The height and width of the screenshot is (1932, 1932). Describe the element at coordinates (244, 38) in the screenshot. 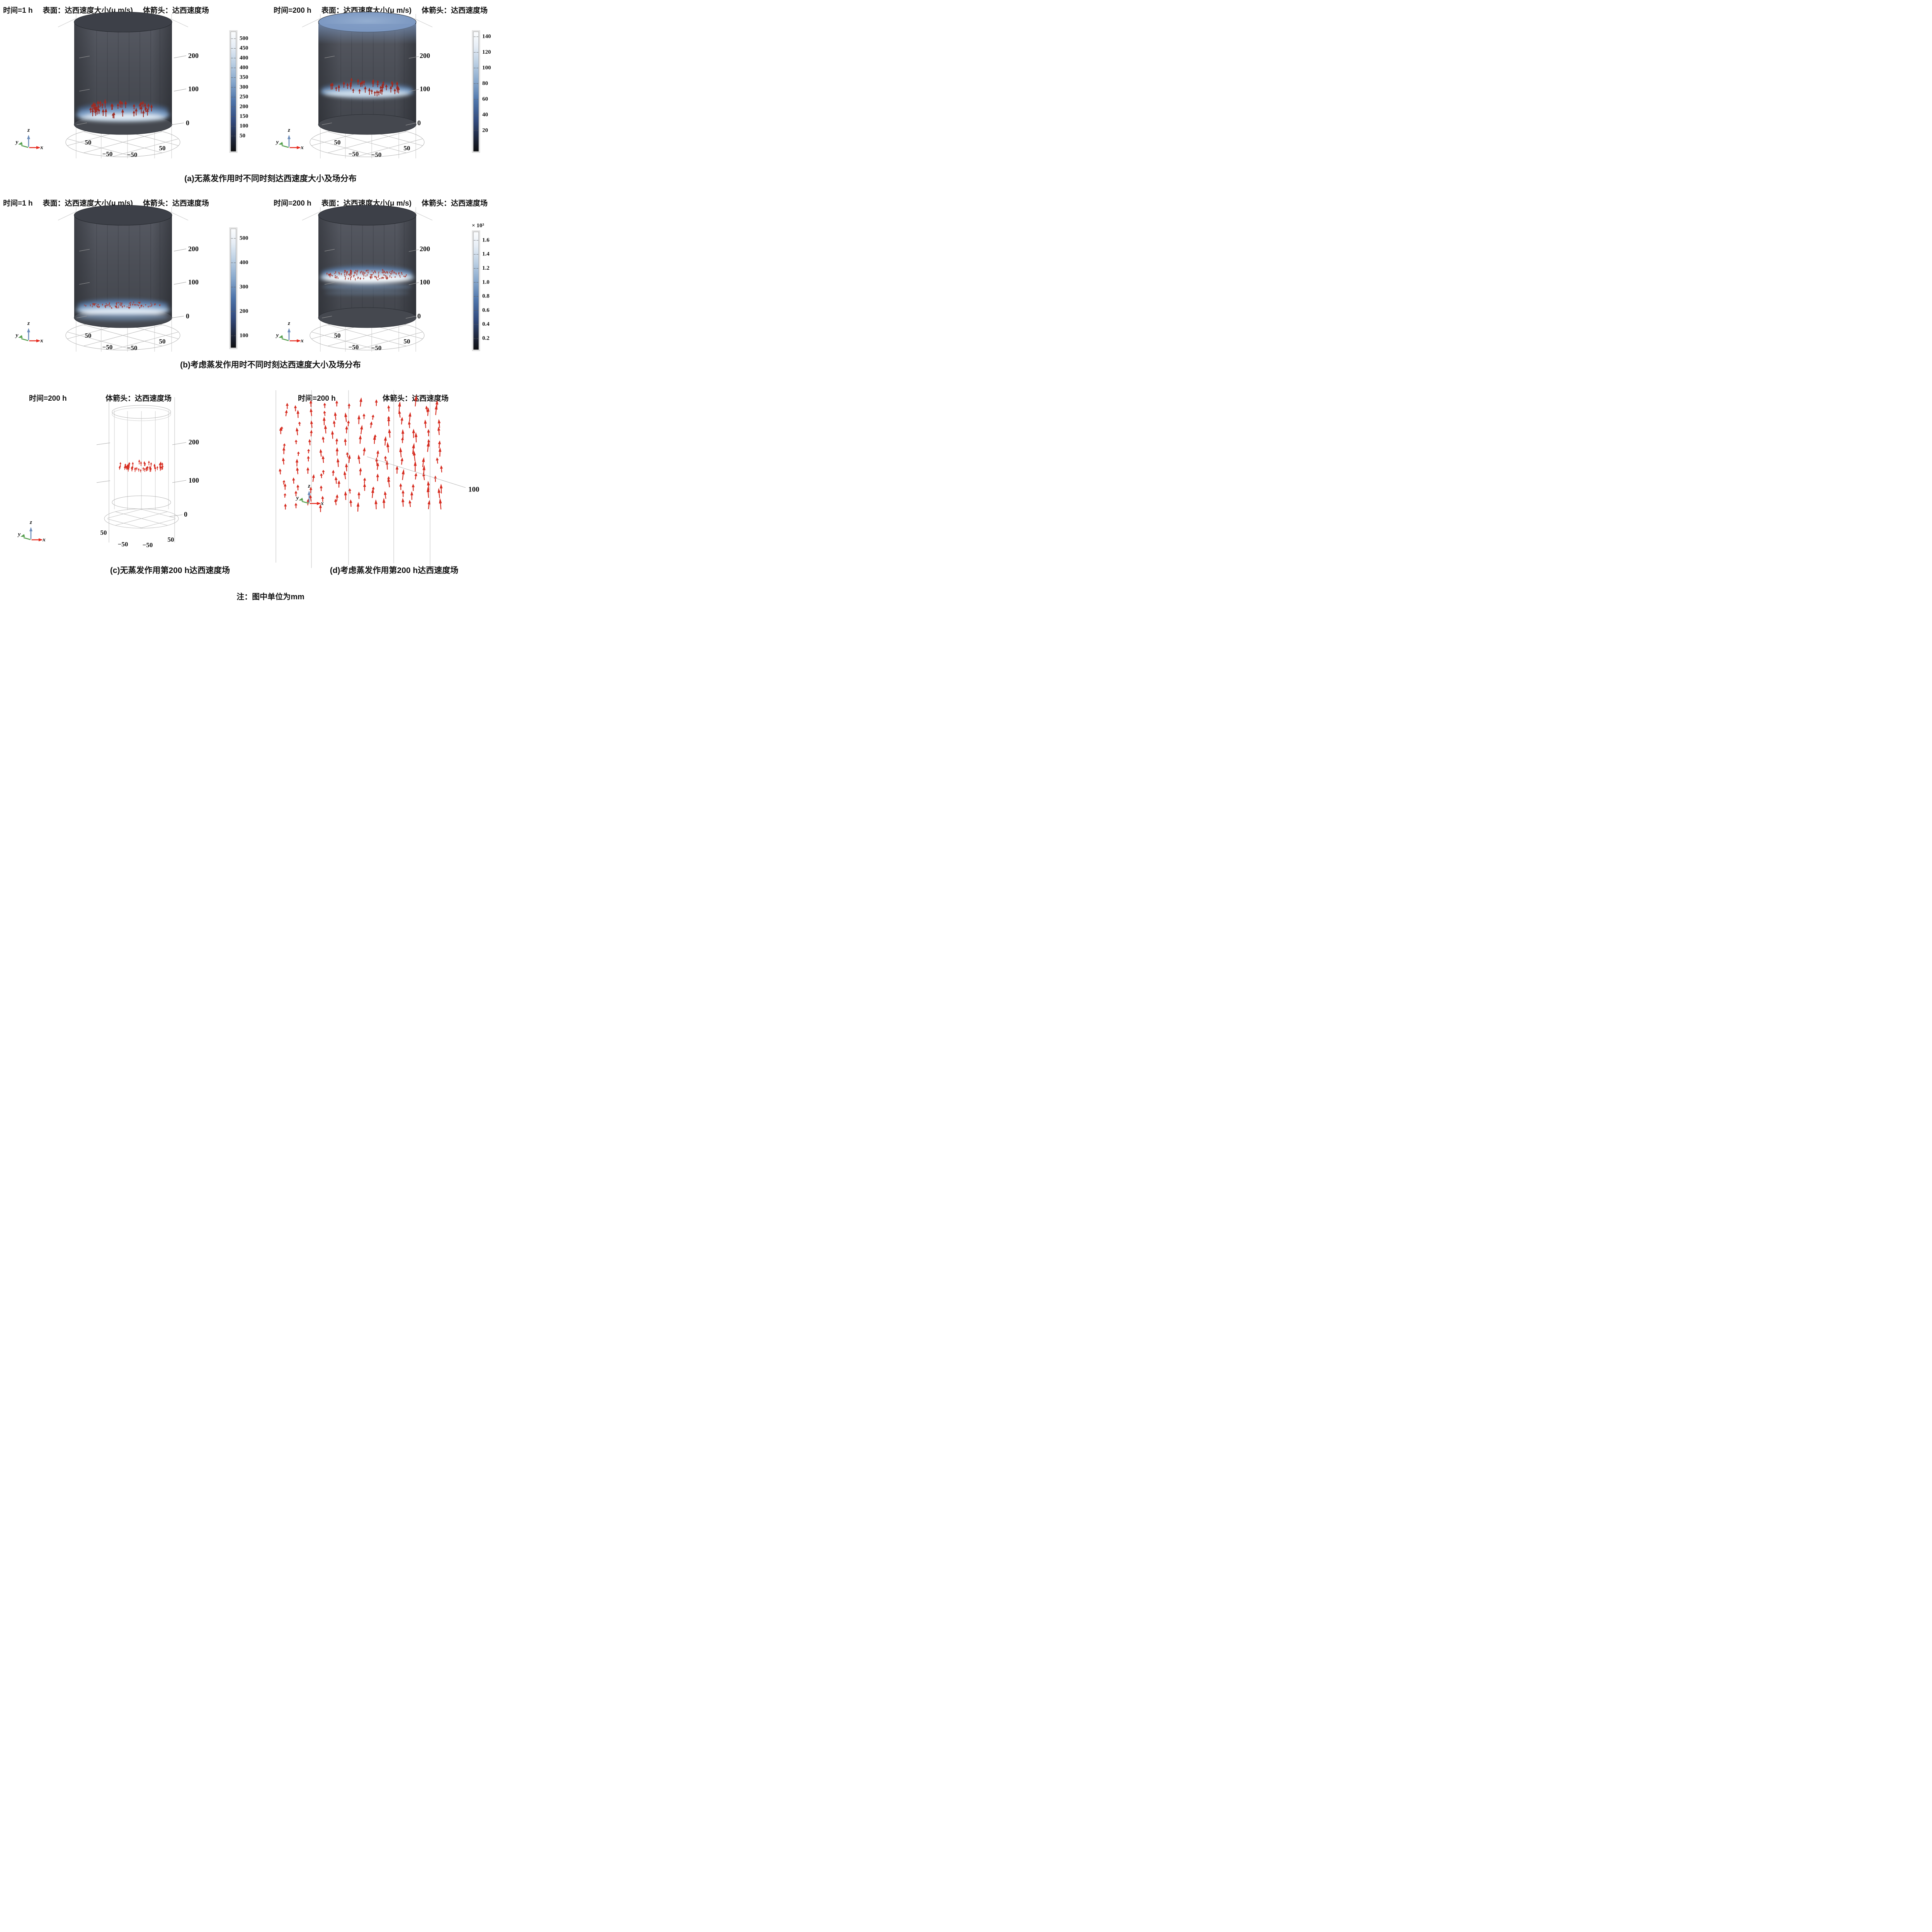

I see `colorbar-tick: 500` at that location.